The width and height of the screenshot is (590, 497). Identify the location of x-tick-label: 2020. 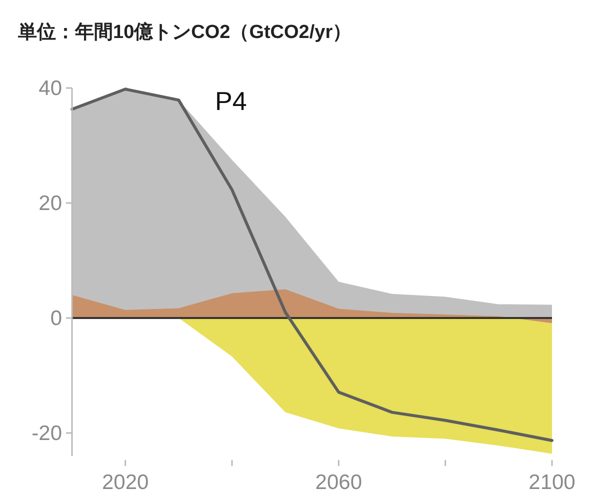
(125, 482).